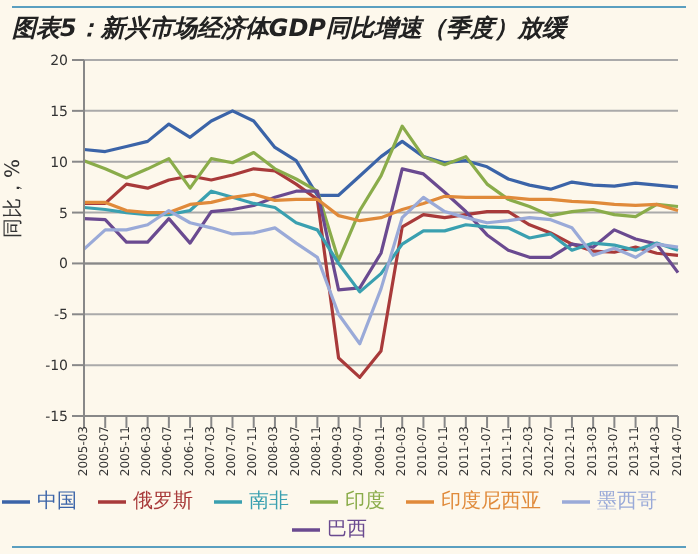  What do you see at coordinates (365, 502) in the screenshot?
I see `legend-label: 印度` at bounding box center [365, 502].